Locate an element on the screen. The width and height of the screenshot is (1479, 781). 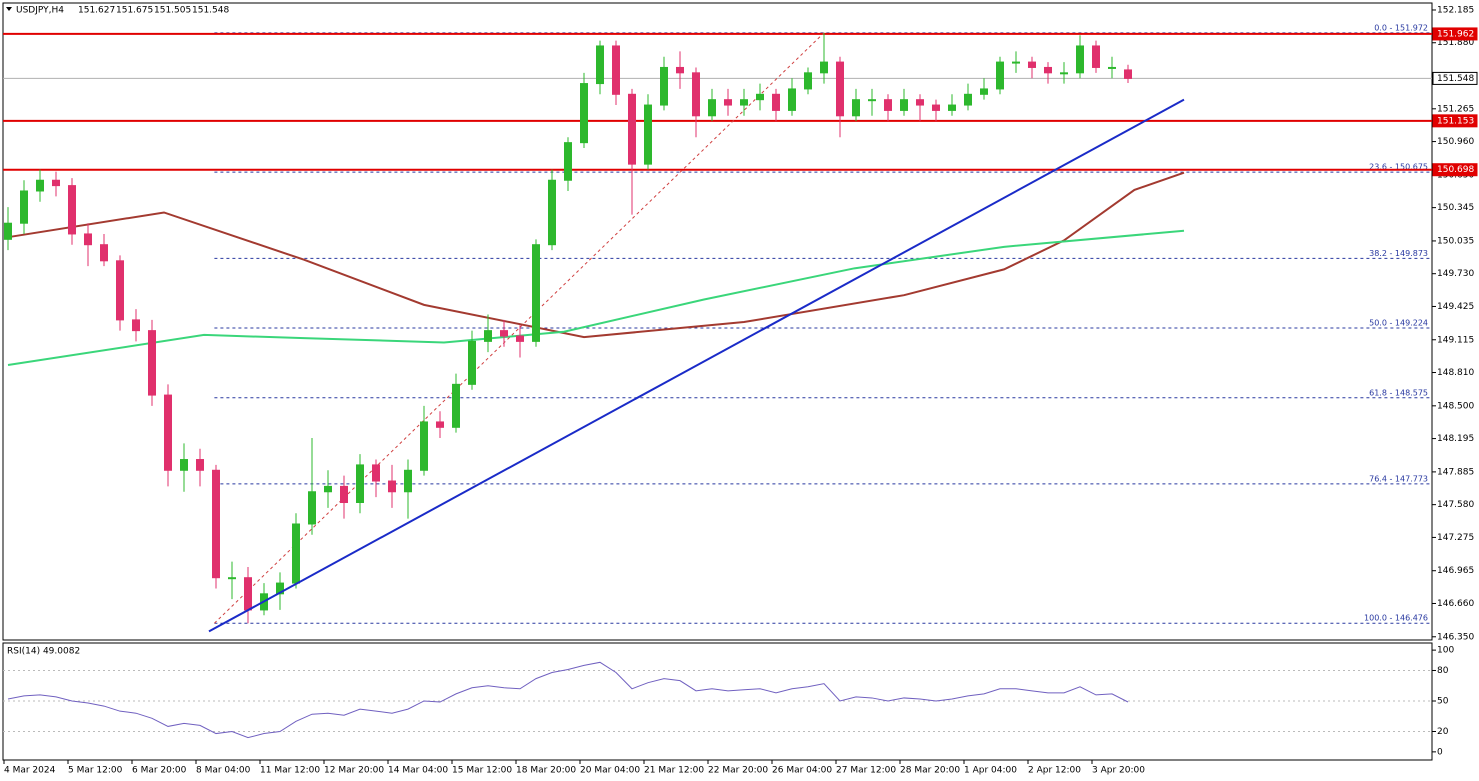
x-tick-label: 22 Mar 20:00 is located at coordinates (738, 771).